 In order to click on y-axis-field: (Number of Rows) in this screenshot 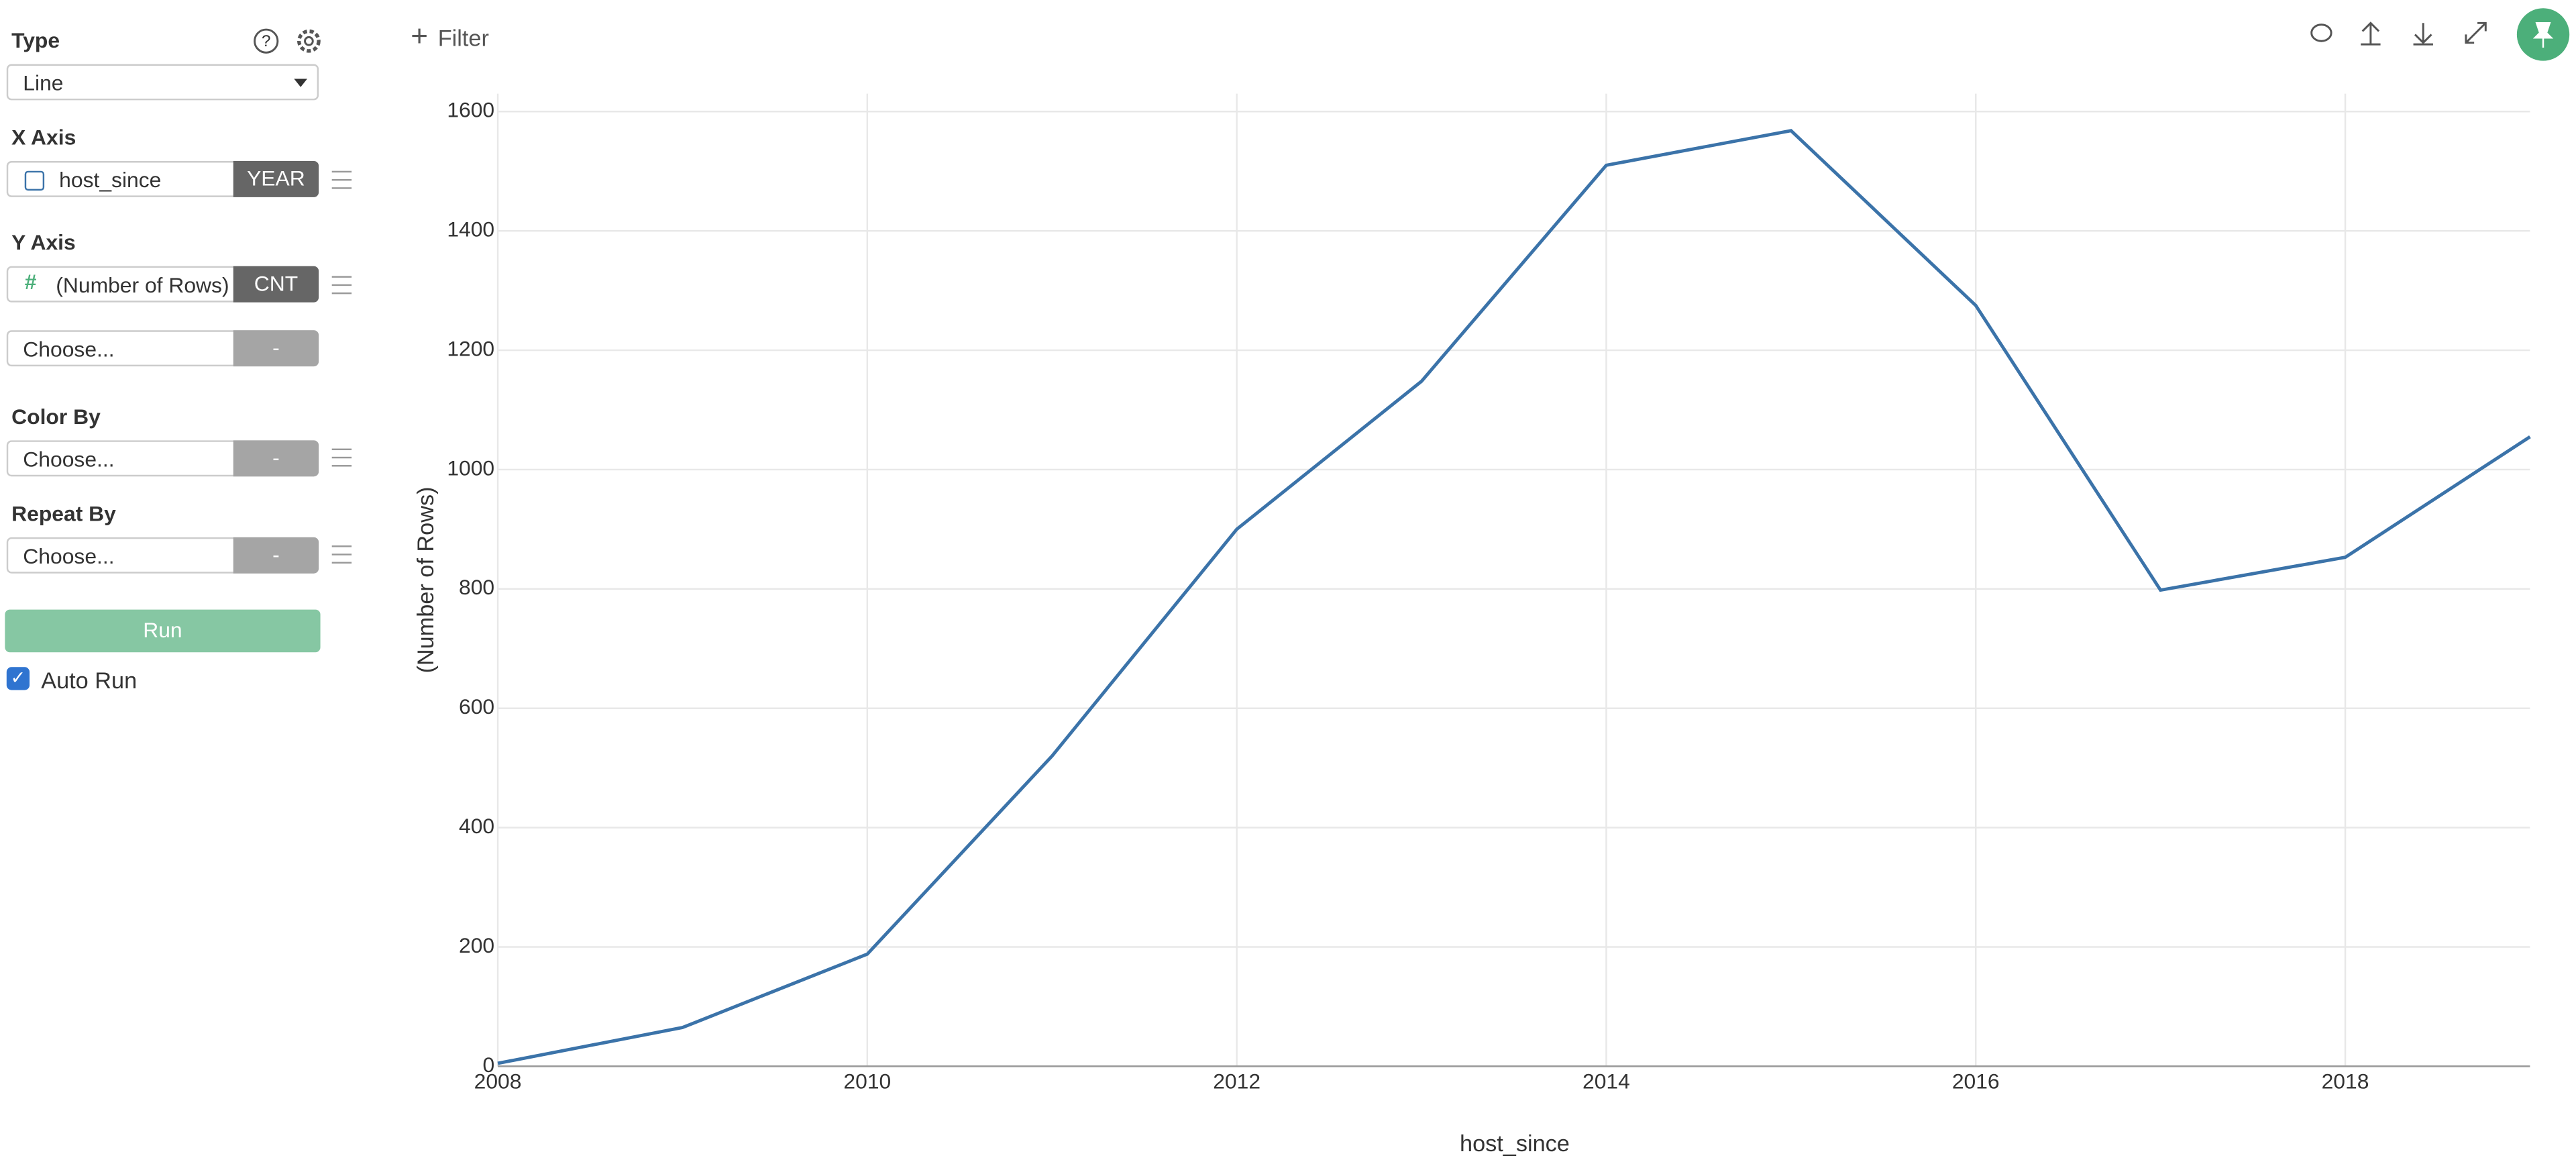, I will do `click(142, 285)`.